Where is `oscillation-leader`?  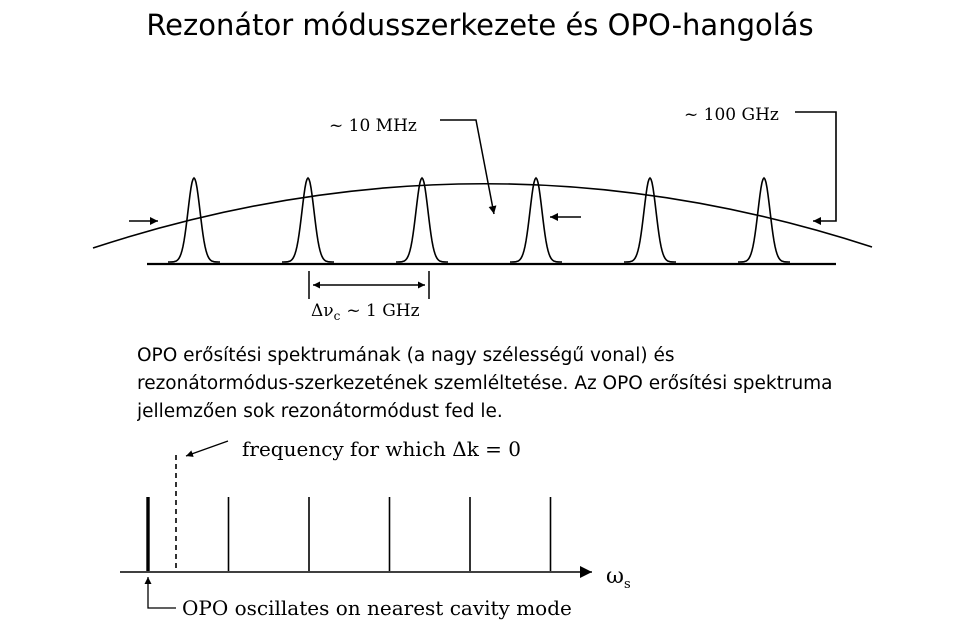 oscillation-leader is located at coordinates (160, 593).